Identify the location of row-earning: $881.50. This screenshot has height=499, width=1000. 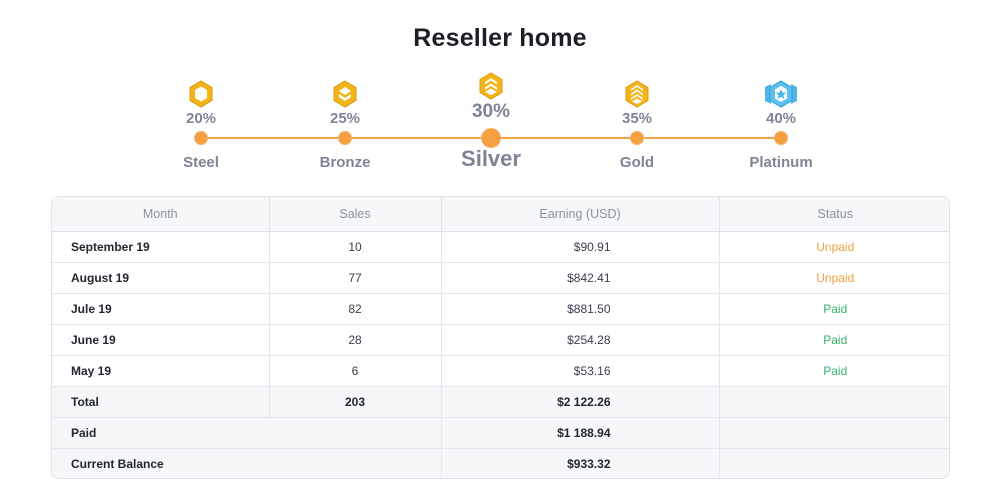
(580, 309).